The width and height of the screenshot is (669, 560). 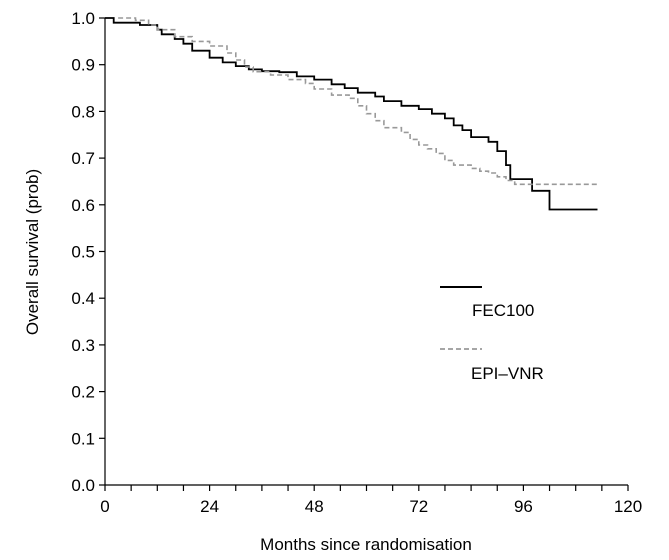 What do you see at coordinates (83, 485) in the screenshot?
I see `y-tick-label: 0.0` at bounding box center [83, 485].